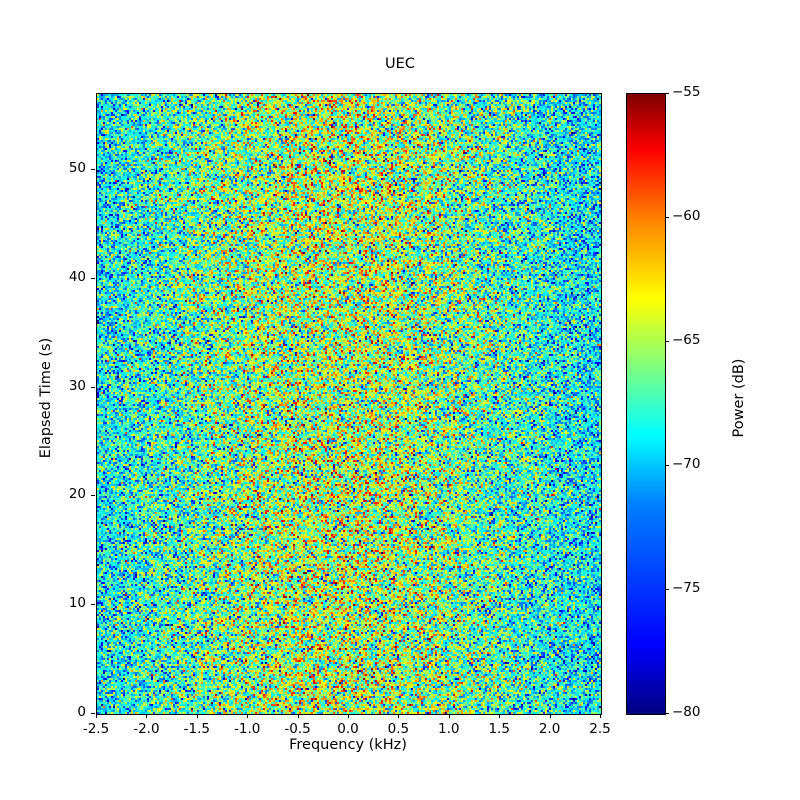  Describe the element at coordinates (499, 729) in the screenshot. I see `x-axis-tick-label: 1.5` at that location.